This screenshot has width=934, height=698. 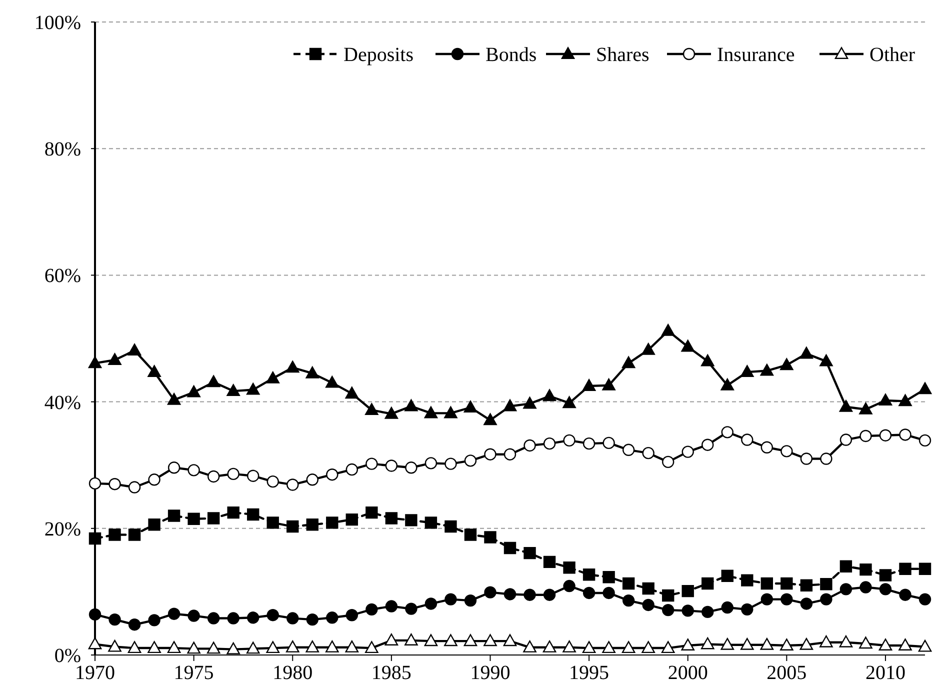 What do you see at coordinates (688, 673) in the screenshot?
I see `x-tick-label: 2000` at bounding box center [688, 673].